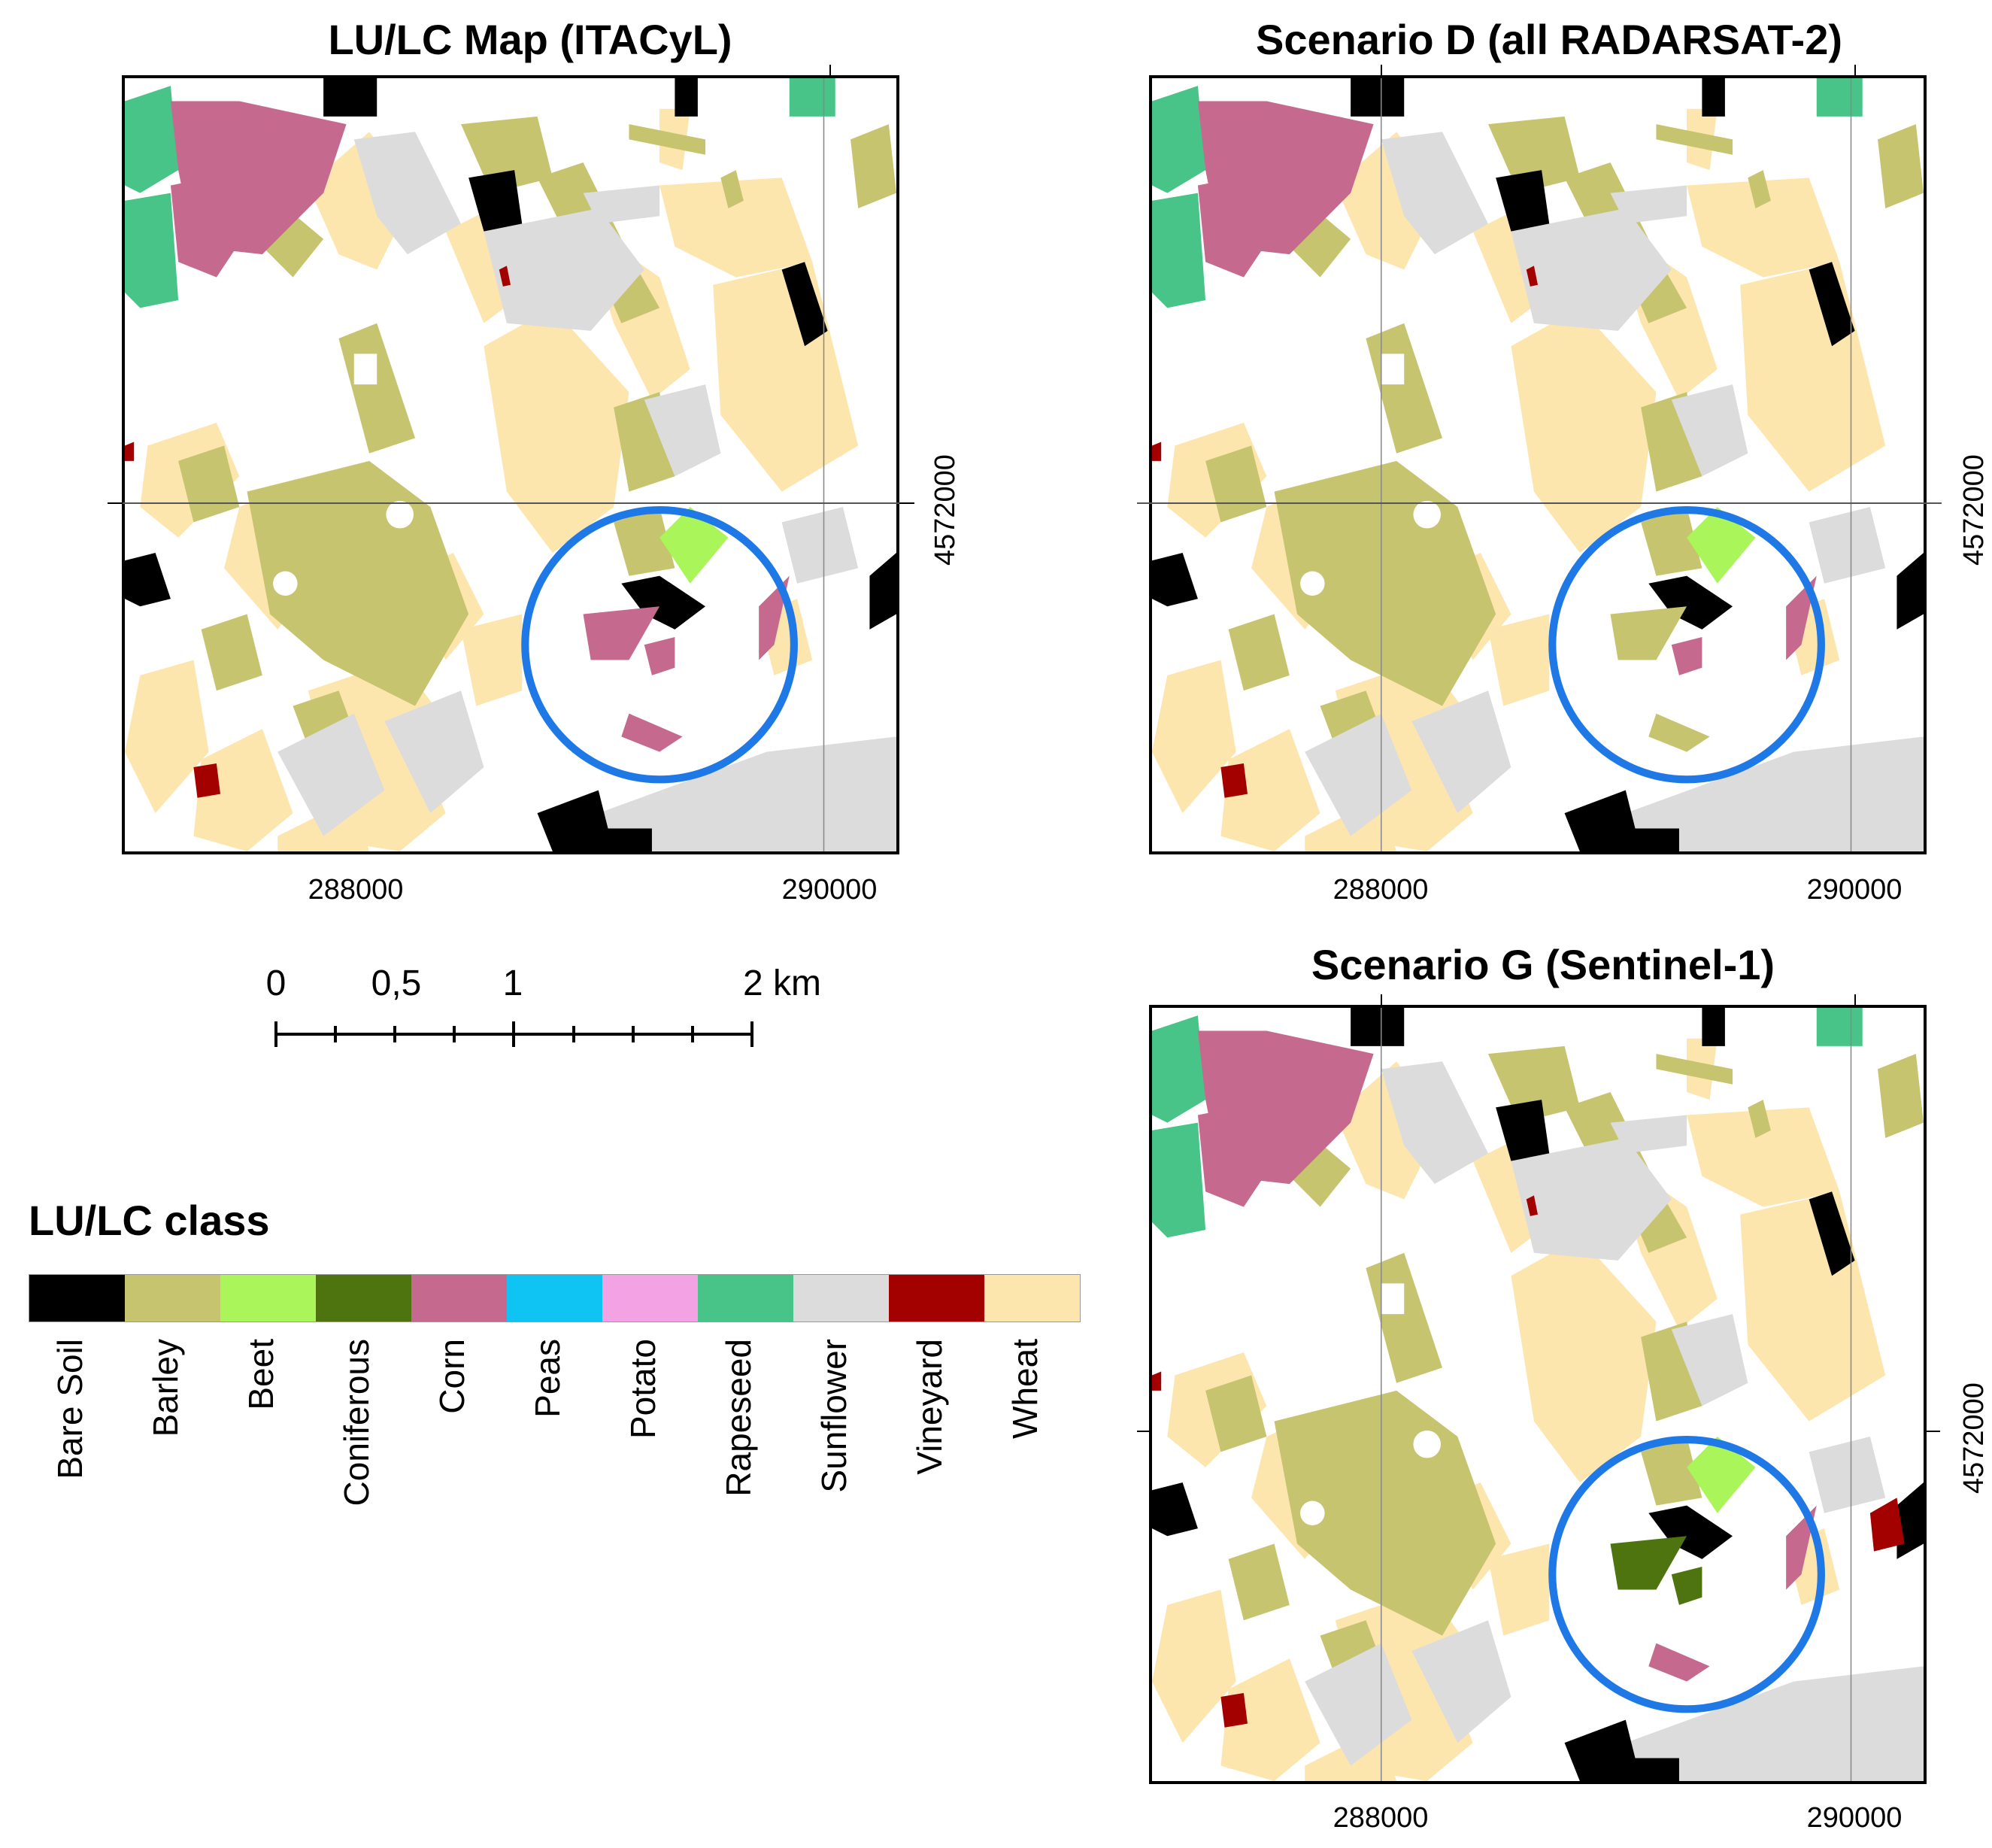 The width and height of the screenshot is (1992, 1848). I want to click on legend-label-coniferous: Coniferous, so click(357, 1423).